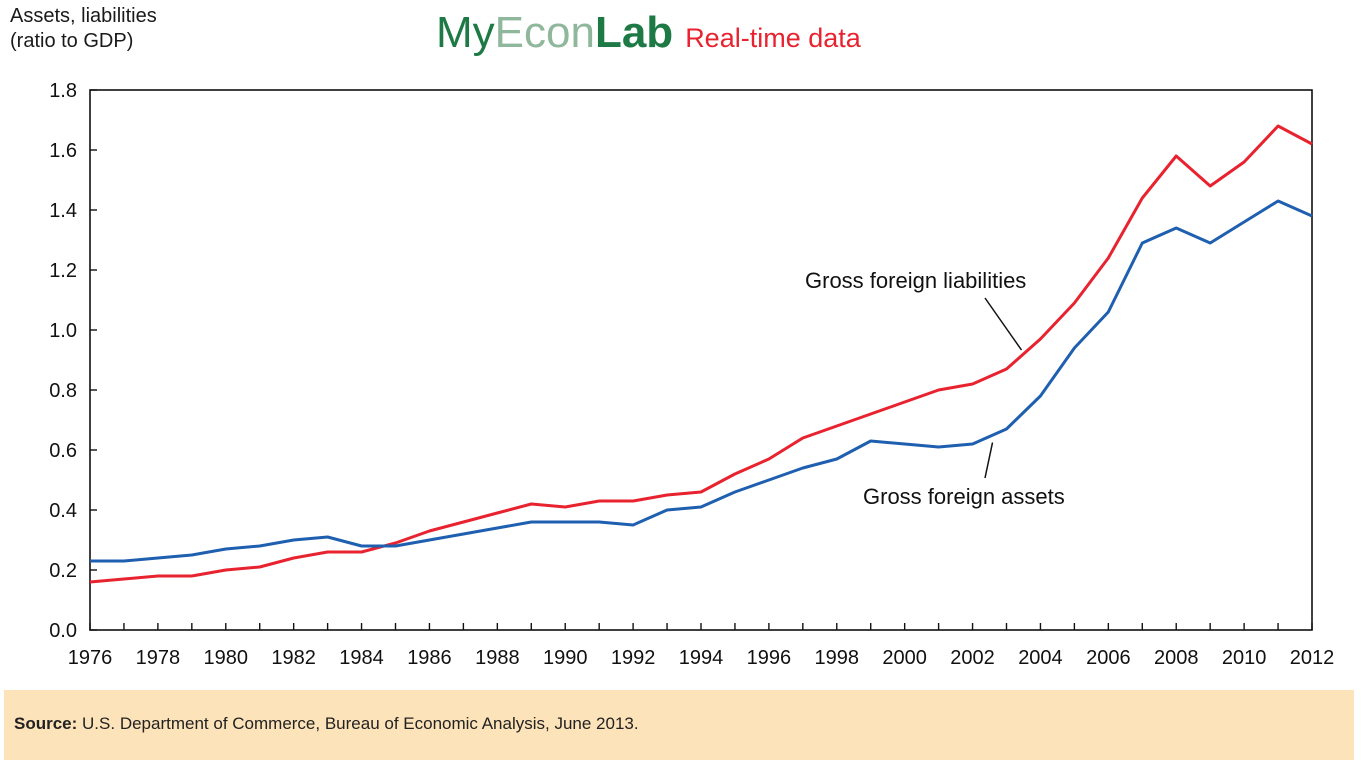 The image size is (1363, 777). I want to click on y-tick-label: 1.2, so click(63, 271).